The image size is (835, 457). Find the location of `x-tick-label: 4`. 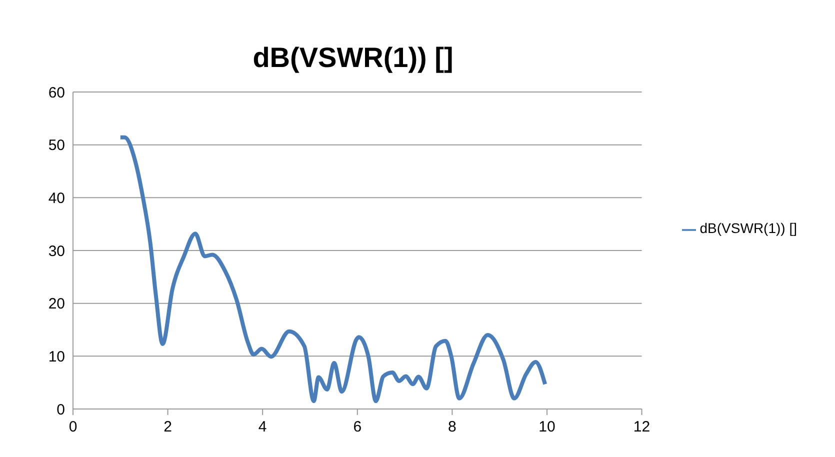

x-tick-label: 4 is located at coordinates (262, 427).